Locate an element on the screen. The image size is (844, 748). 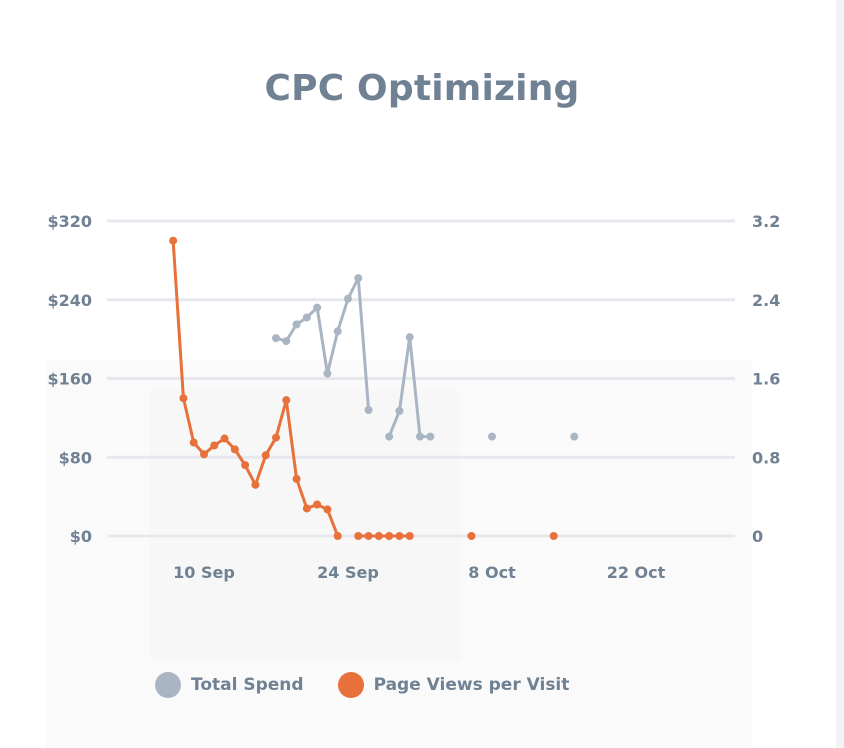
scrollbar-track is located at coordinates (840, 374).